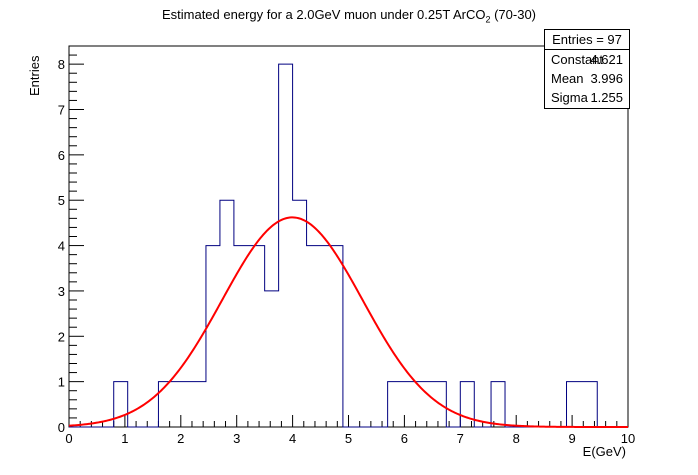  I want to click on y-axis-label: Entries, so click(34, 75).